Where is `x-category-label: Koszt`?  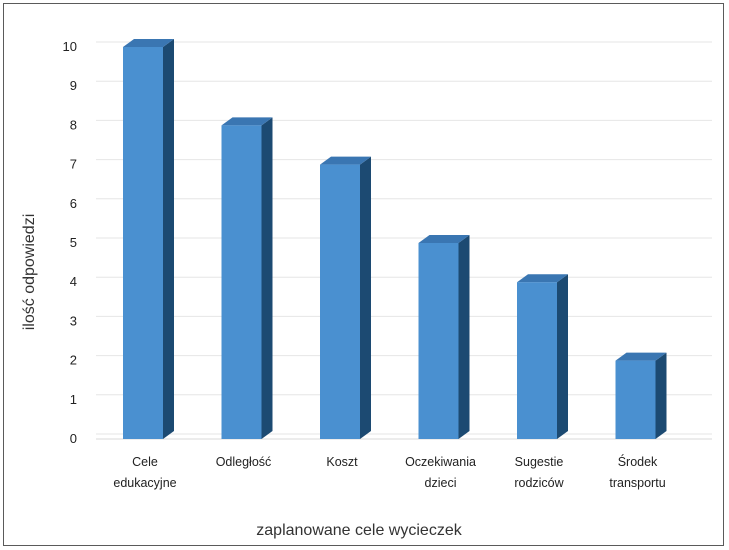 x-category-label: Koszt is located at coordinates (342, 462).